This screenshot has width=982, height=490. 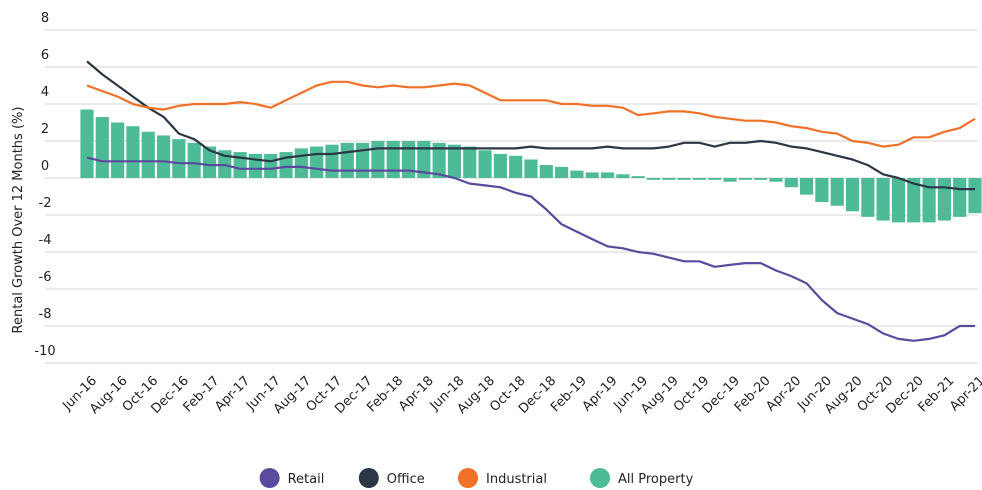 What do you see at coordinates (45, 314) in the screenshot?
I see `y-tick-label: -8` at bounding box center [45, 314].